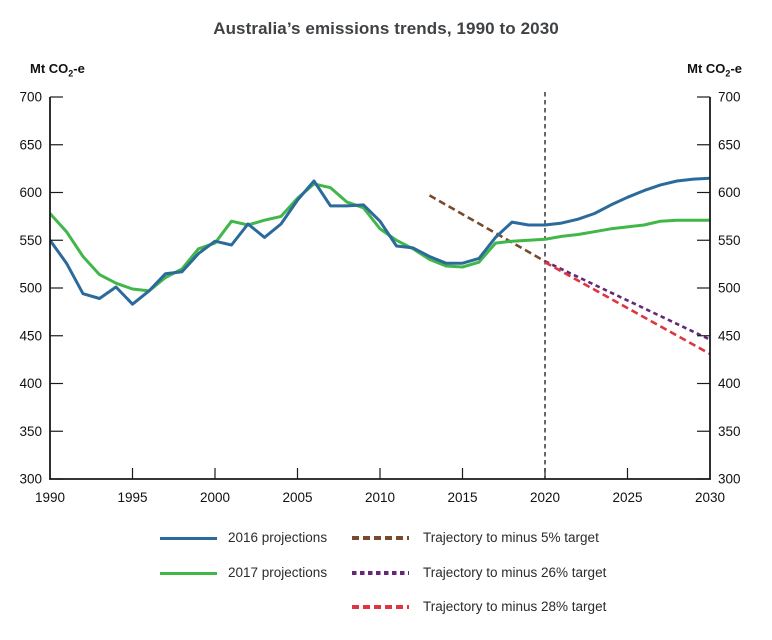 Image resolution: width=772 pixels, height=640 pixels. Describe the element at coordinates (132, 497) in the screenshot. I see `x-tick-label-1995: 1995` at that location.